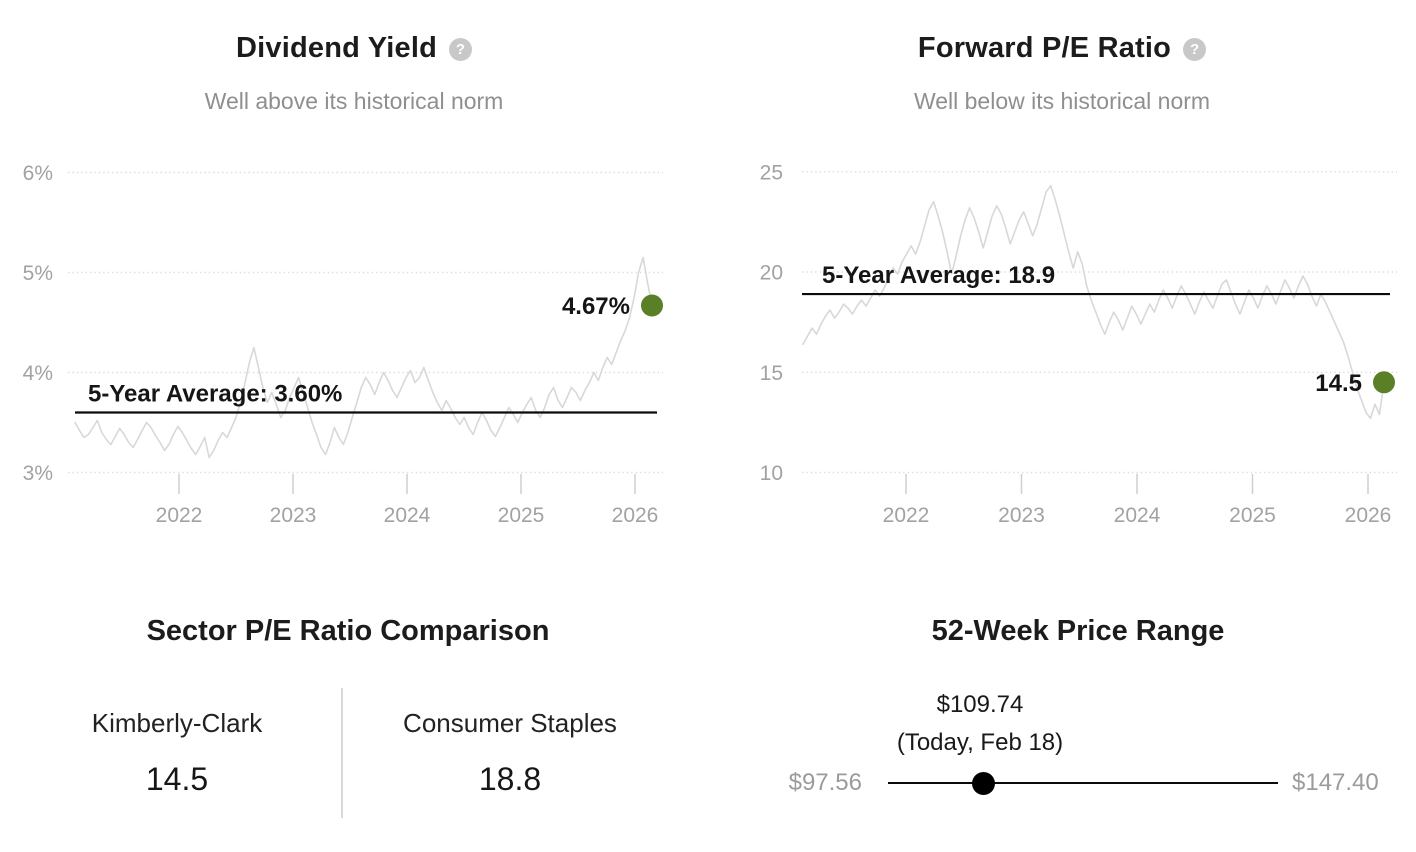 The height and width of the screenshot is (852, 1416). I want to click on current-price-label: $109.74, so click(980, 704).